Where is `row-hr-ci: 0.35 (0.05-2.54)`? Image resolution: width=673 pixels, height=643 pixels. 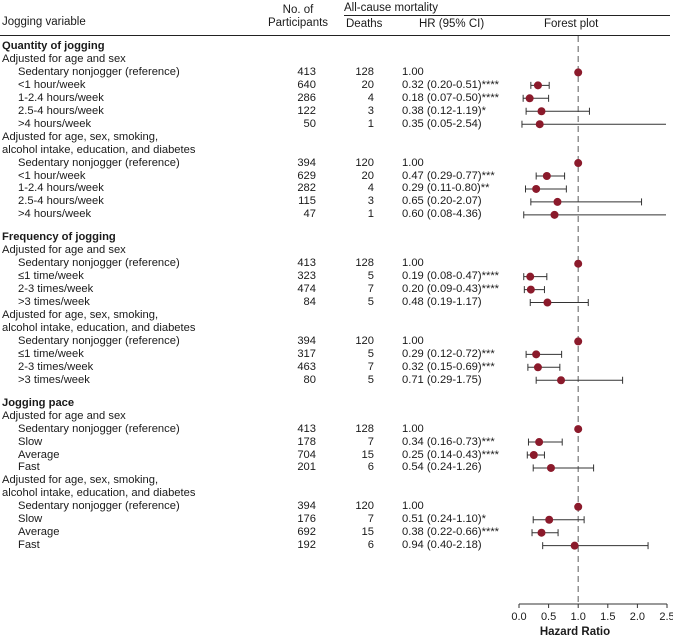 row-hr-ci: 0.35 (0.05-2.54) is located at coordinates (442, 123).